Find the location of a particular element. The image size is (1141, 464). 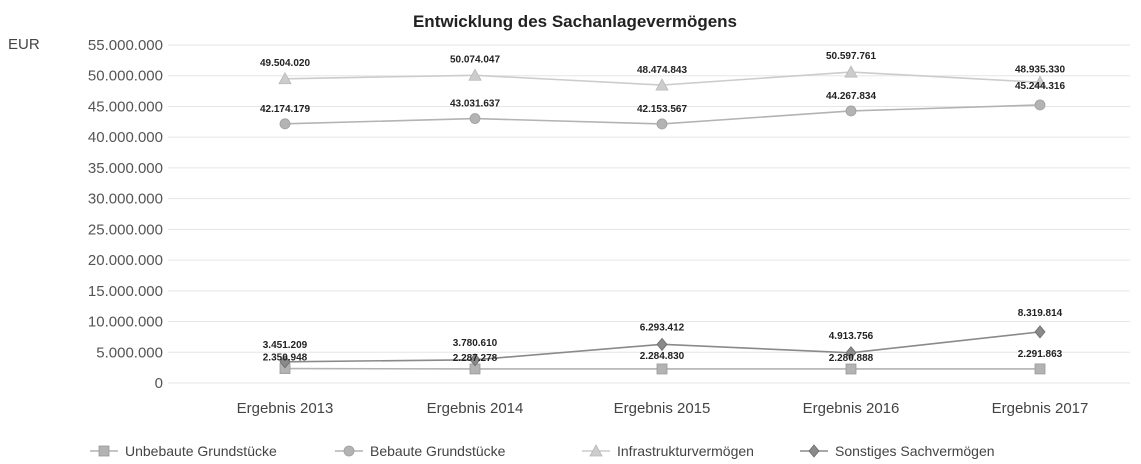

legend-label: Infrastrukturvermögen is located at coordinates (685, 451).